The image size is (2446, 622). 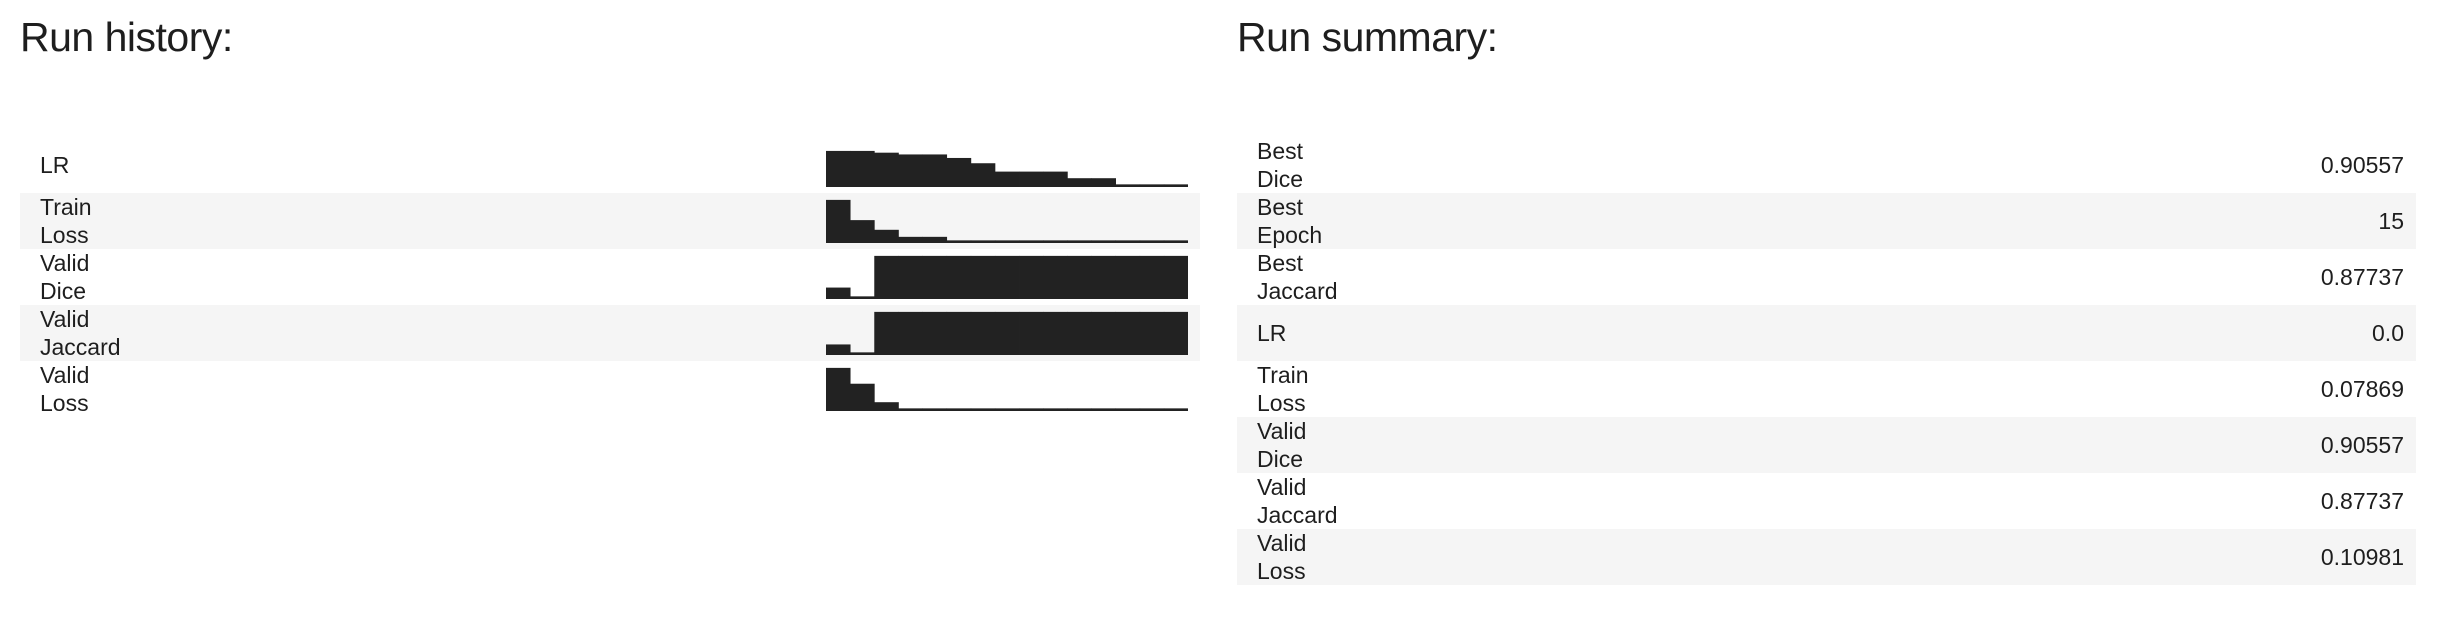 I want to click on history-row-label: Valid Dice, so click(x=65, y=277).